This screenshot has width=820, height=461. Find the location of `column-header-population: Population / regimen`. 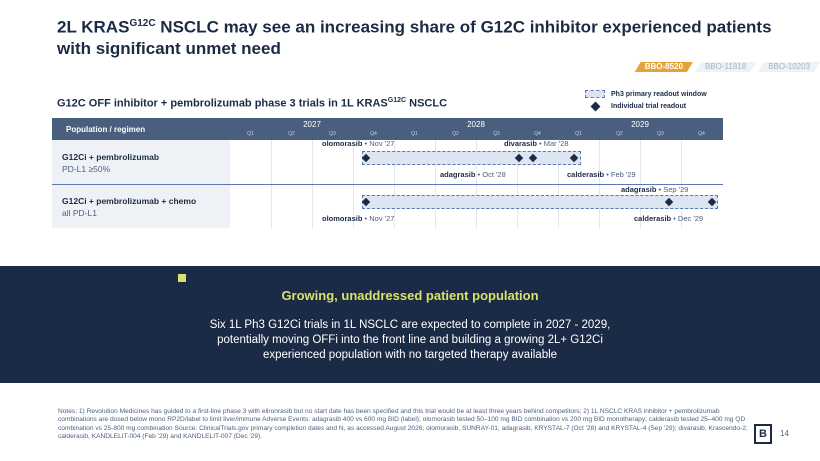

column-header-population: Population / regimen is located at coordinates (106, 129).